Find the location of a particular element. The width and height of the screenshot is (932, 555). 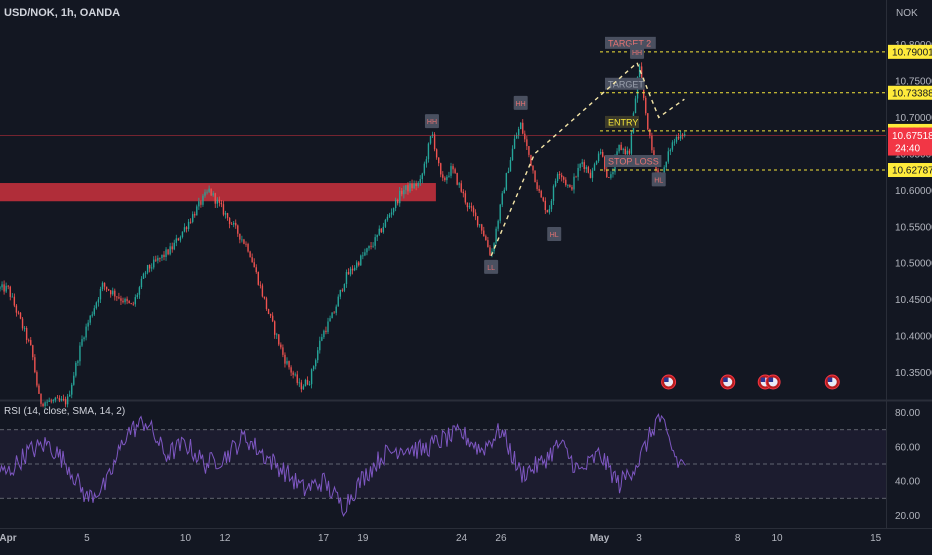

pivot-box is located at coordinates (520, 102).